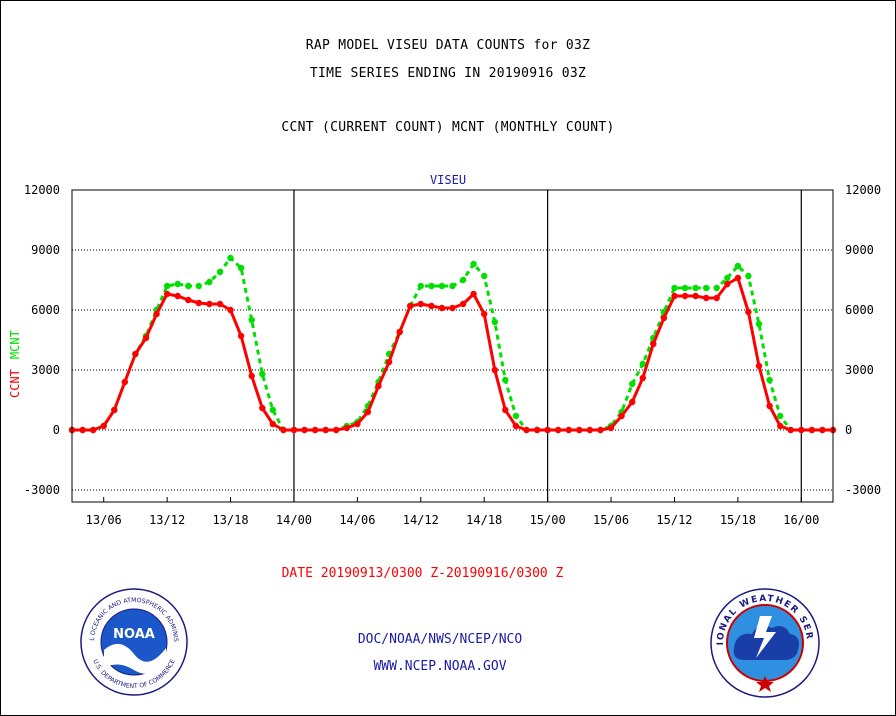 The height and width of the screenshot is (716, 896). Describe the element at coordinates (765, 684) in the screenshot. I see `nws-star-icon` at that location.